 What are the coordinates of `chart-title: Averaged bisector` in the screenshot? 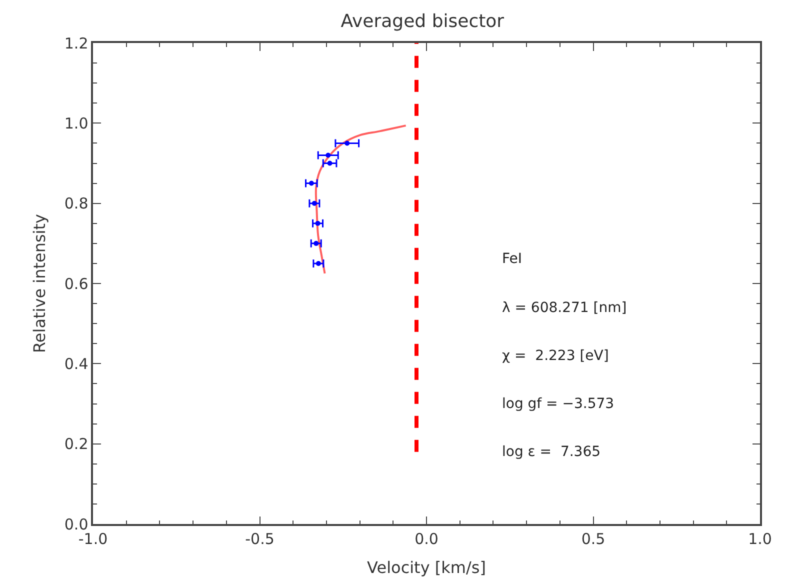 It's located at (422, 21).